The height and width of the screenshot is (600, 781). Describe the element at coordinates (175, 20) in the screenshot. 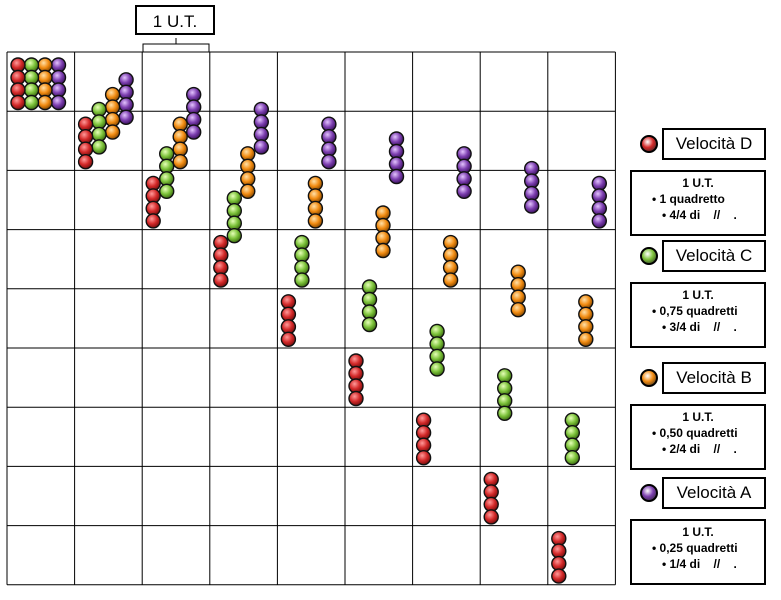

I see `unit-time-label: 1 U.T.` at that location.